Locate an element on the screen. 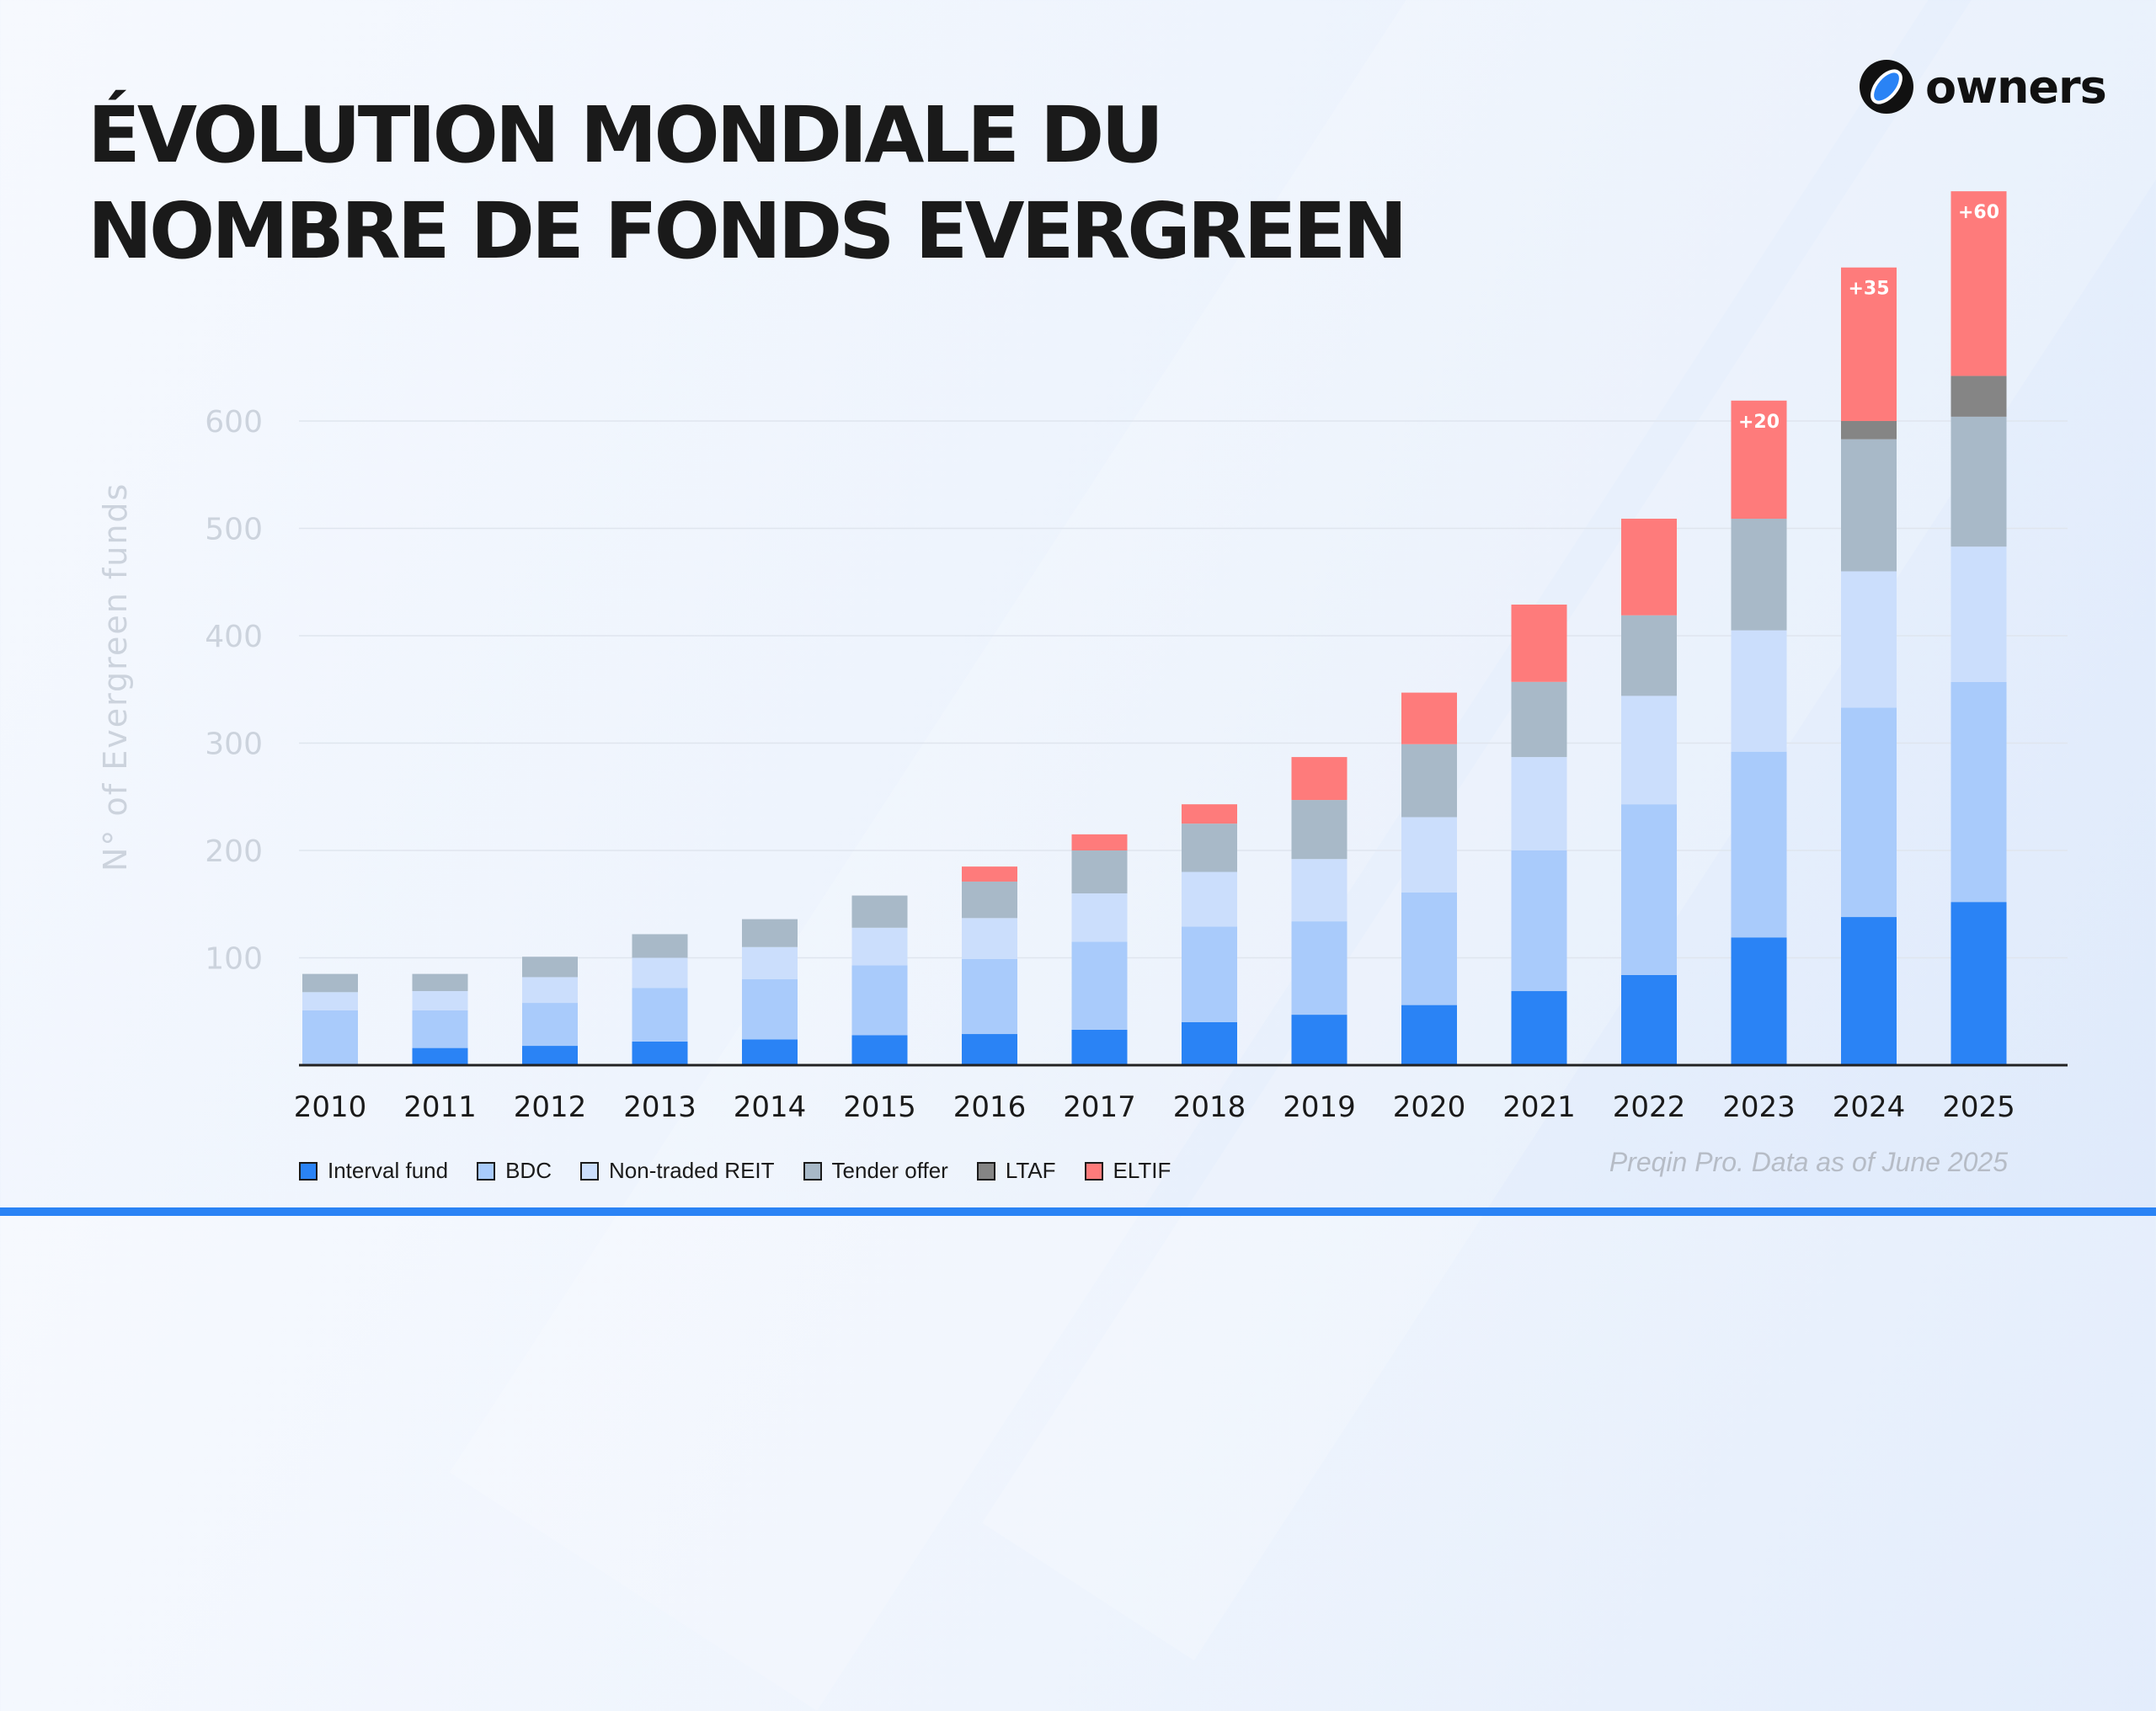 The width and height of the screenshot is (2156, 1711). x-tick-label: 2023 is located at coordinates (1759, 1107).